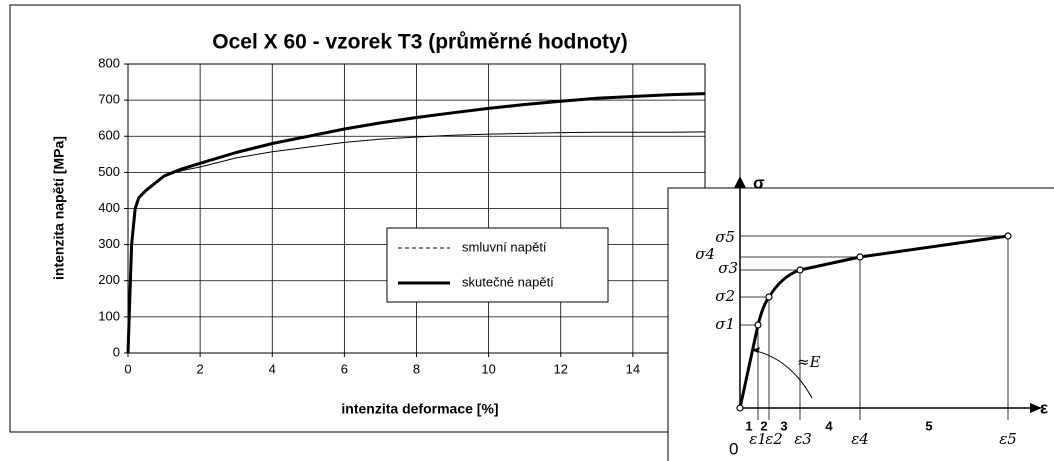  Describe the element at coordinates (705, 254) in the screenshot. I see `sigma-label: σ4` at that location.